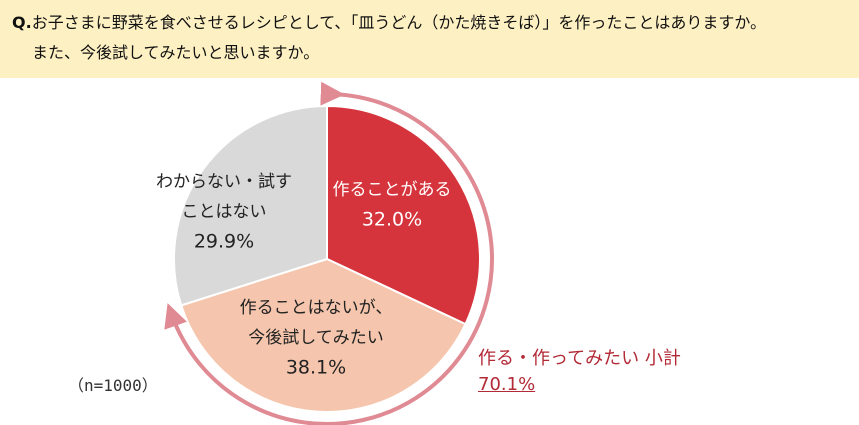 The image size is (859, 425). I want to click on slice-label: 作ることがある, so click(392, 190).